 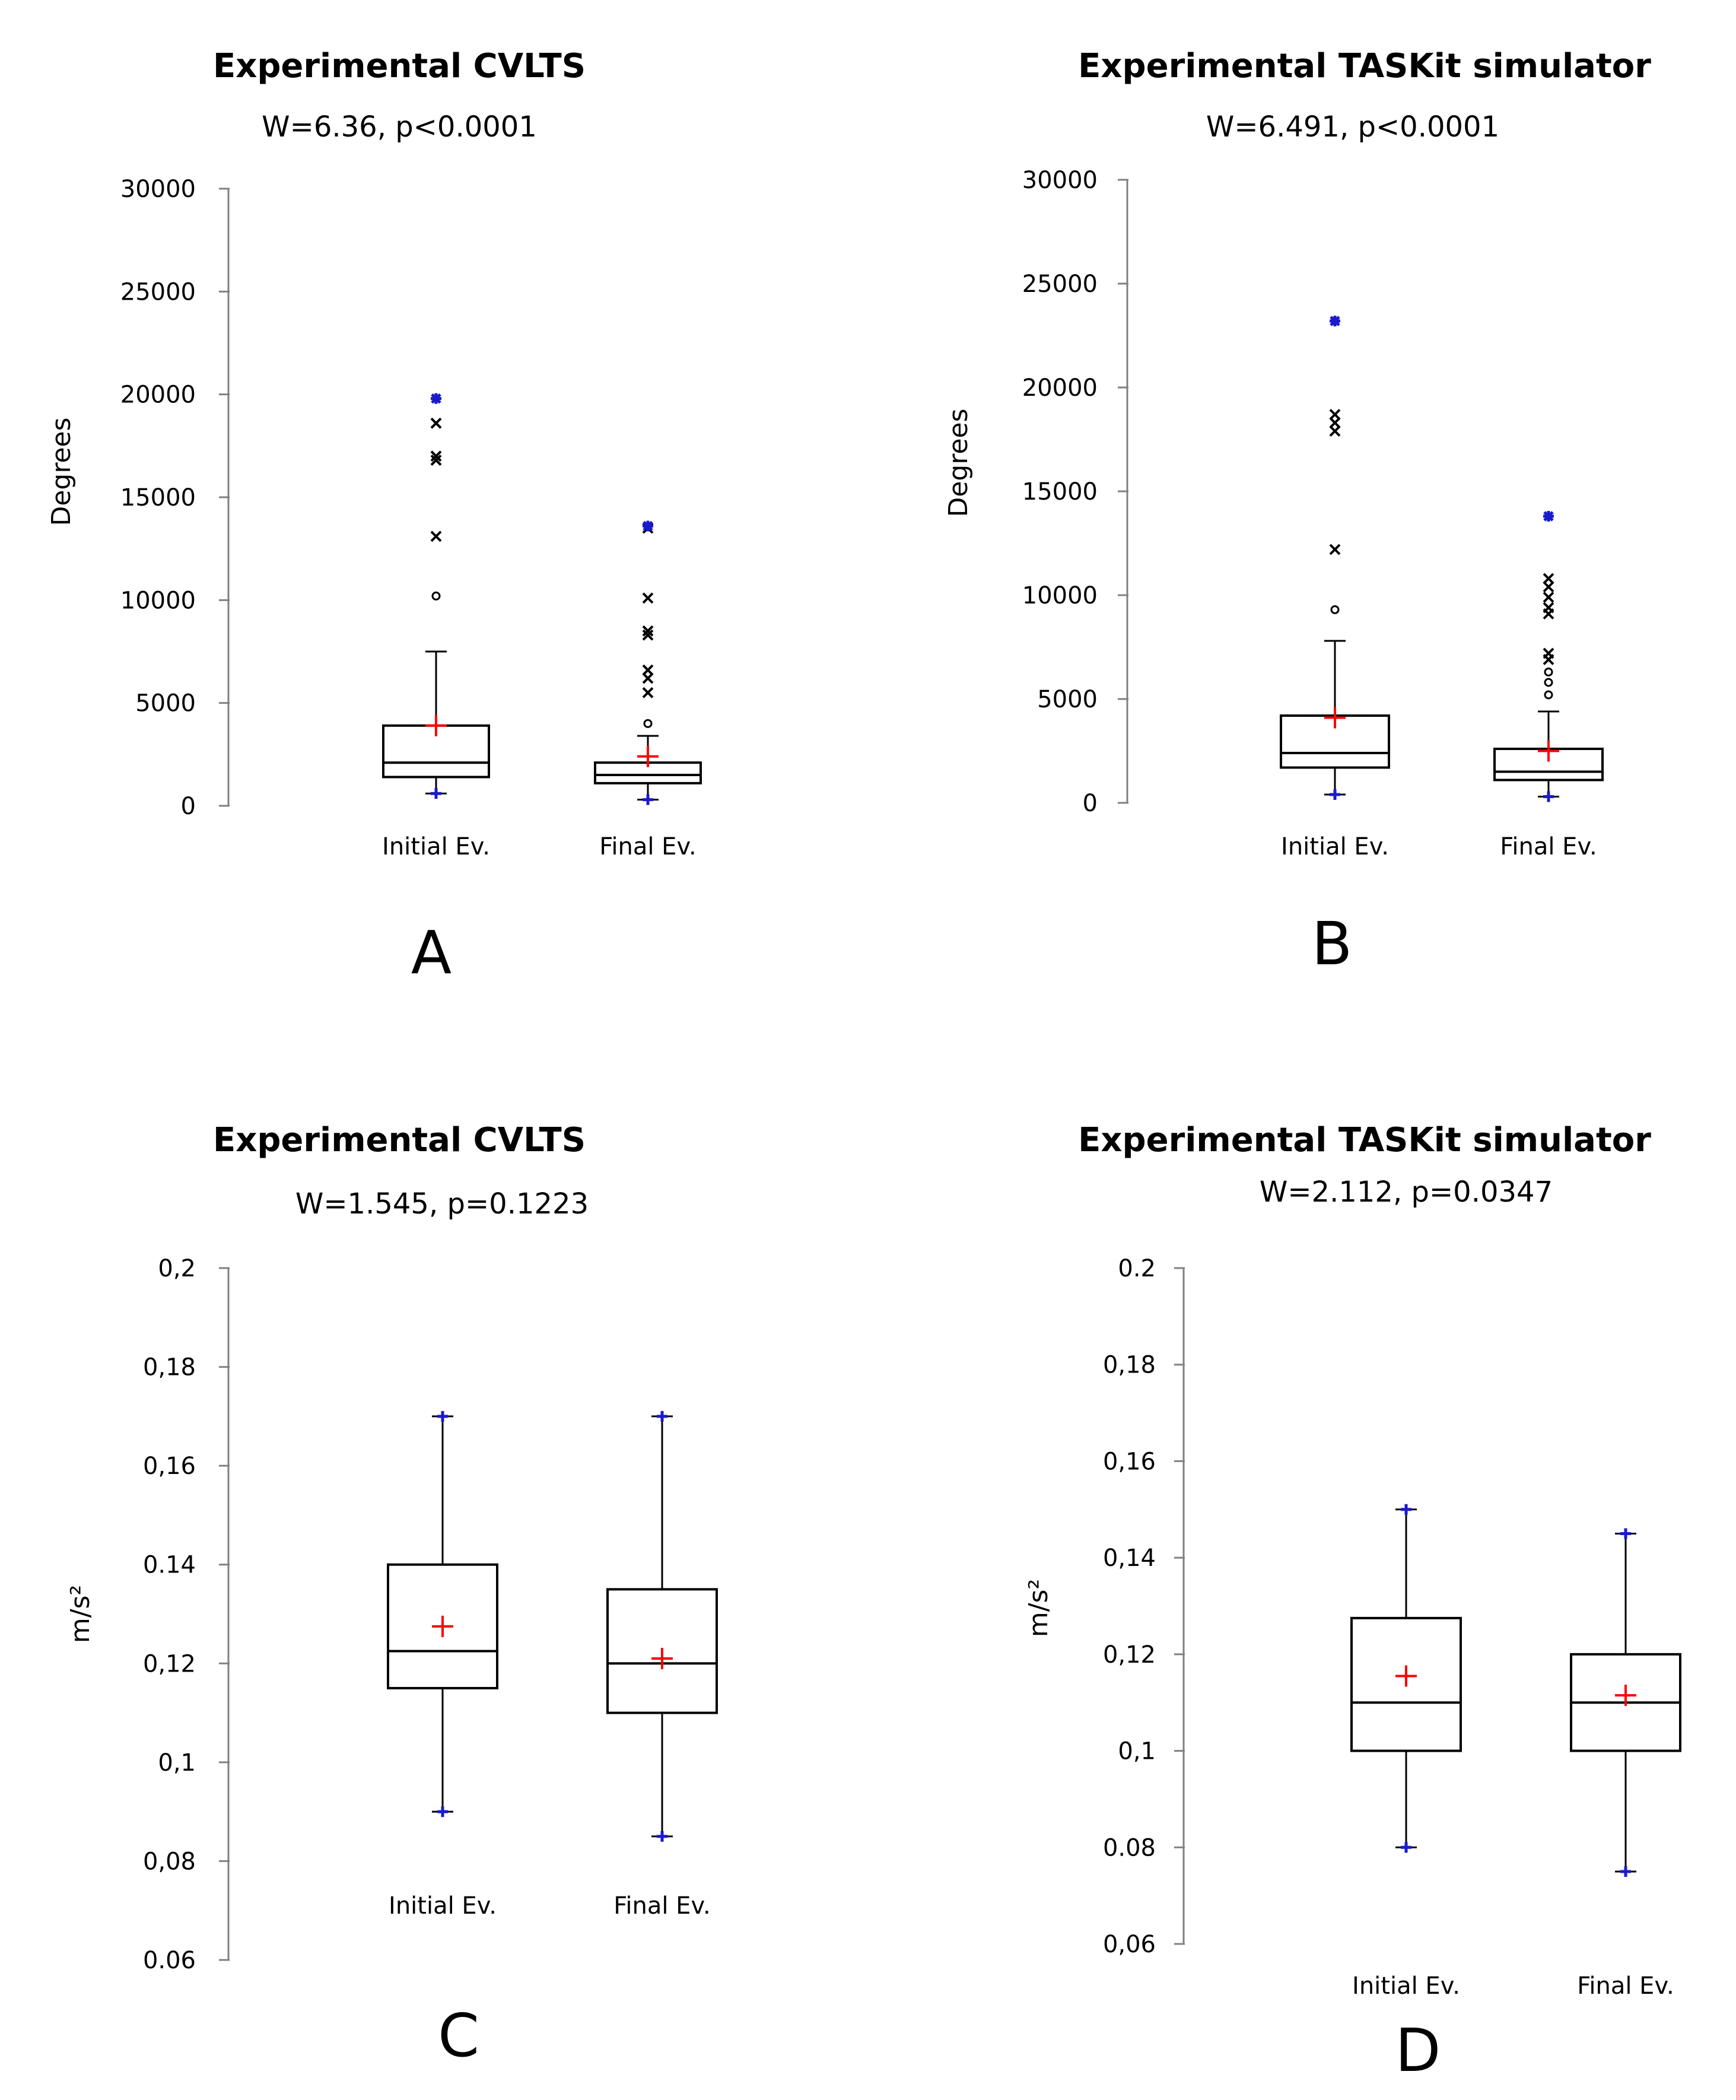 I want to click on y-tick-label: 0.14, so click(x=169, y=1565).